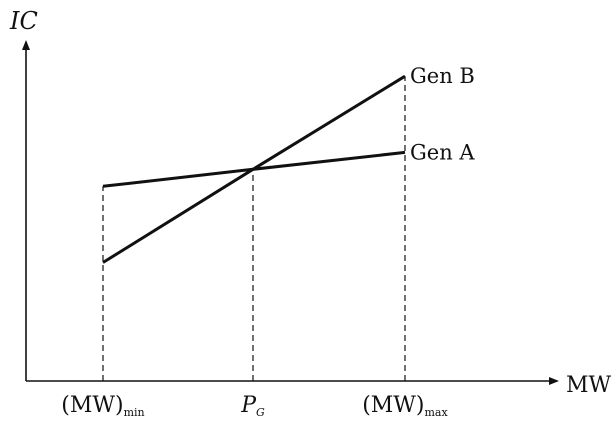 The width and height of the screenshot is (616, 424). I want to click on x-tick-label: PG, so click(252, 406).